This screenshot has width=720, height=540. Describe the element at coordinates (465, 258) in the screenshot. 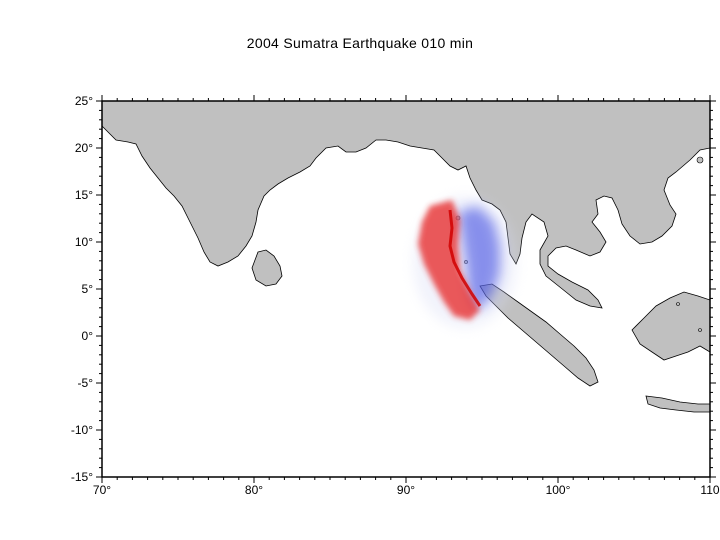

I see `wave-positive-crest` at that location.